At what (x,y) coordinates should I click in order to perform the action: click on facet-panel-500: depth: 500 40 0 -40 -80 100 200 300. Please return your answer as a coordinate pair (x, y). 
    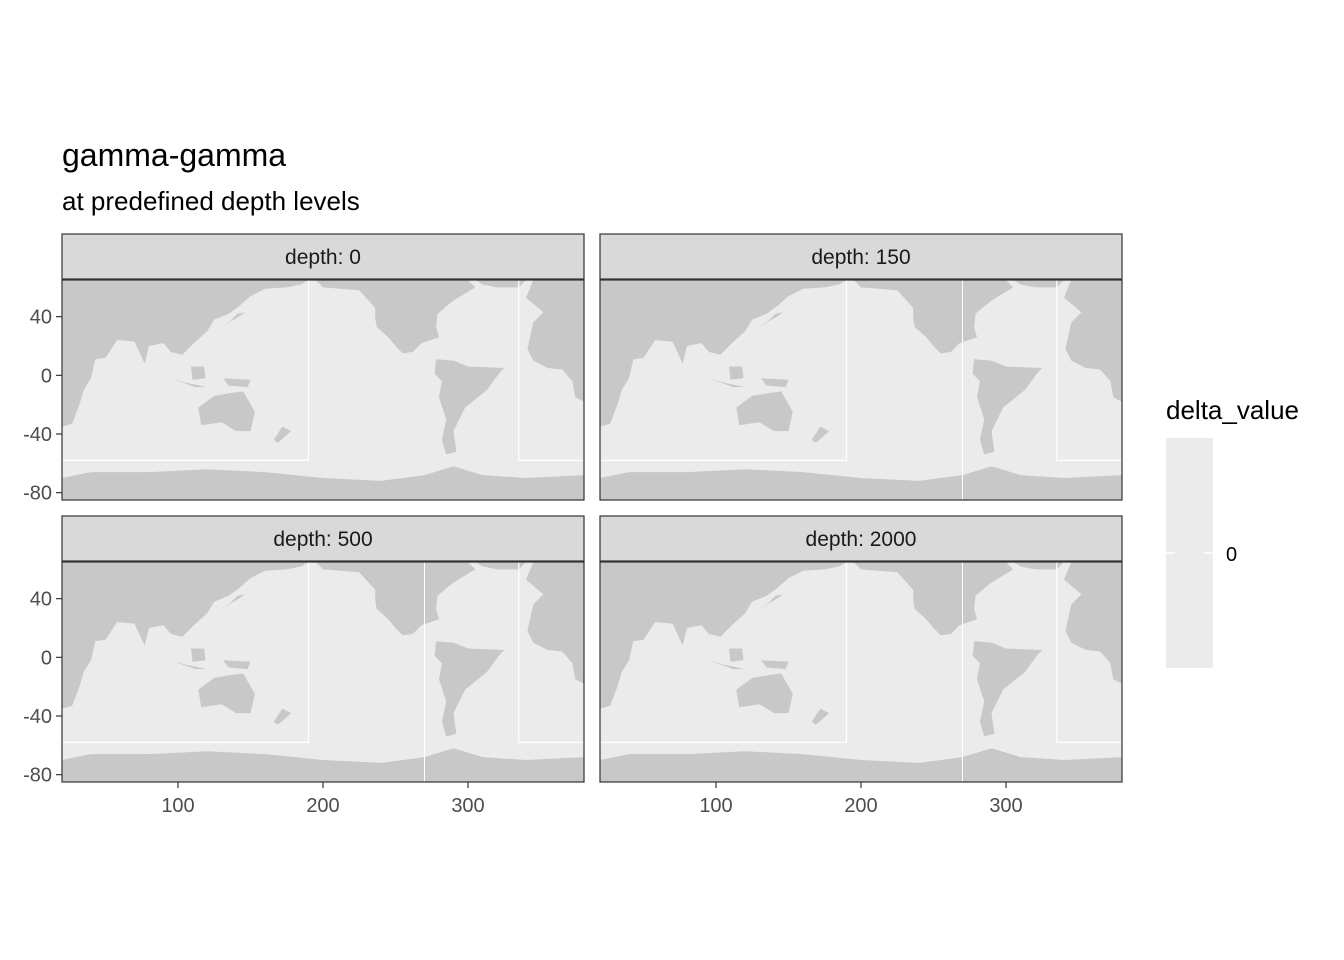
    Looking at the image, I should click on (304, 666).